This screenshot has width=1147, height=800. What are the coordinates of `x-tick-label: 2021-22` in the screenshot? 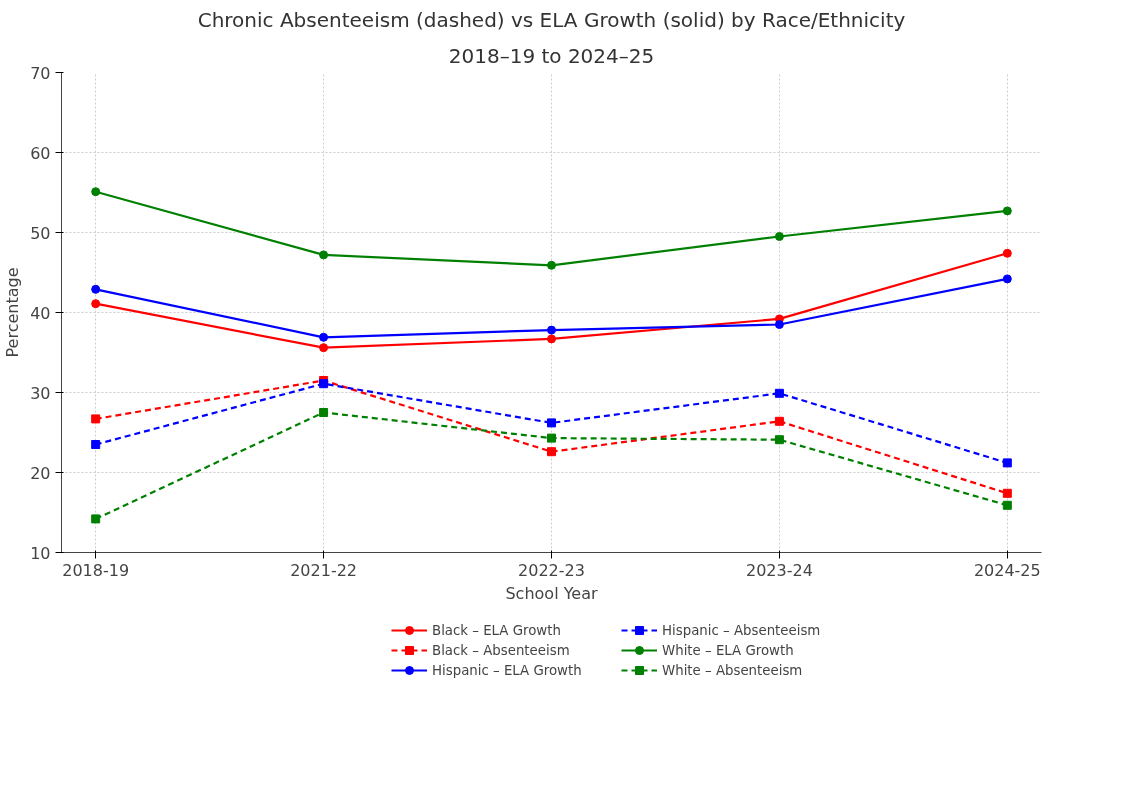 It's located at (324, 570).